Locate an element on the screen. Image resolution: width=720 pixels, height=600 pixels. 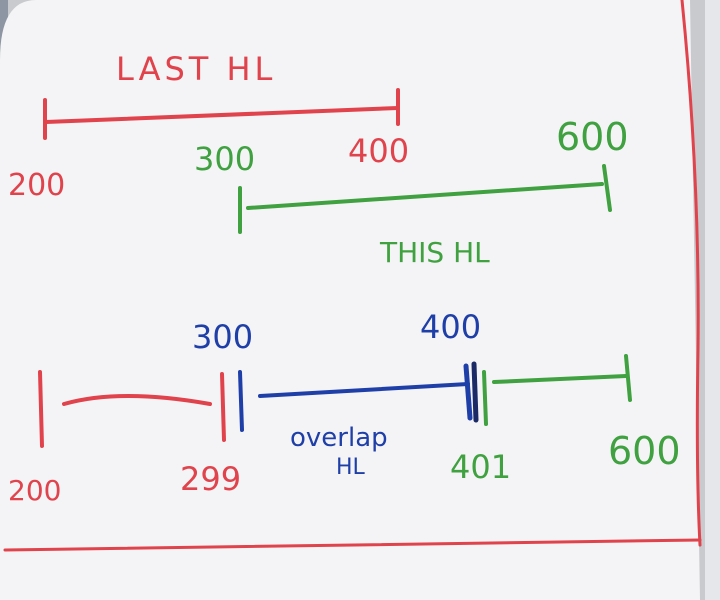
overlap-start-tick is located at coordinates (241, 401).